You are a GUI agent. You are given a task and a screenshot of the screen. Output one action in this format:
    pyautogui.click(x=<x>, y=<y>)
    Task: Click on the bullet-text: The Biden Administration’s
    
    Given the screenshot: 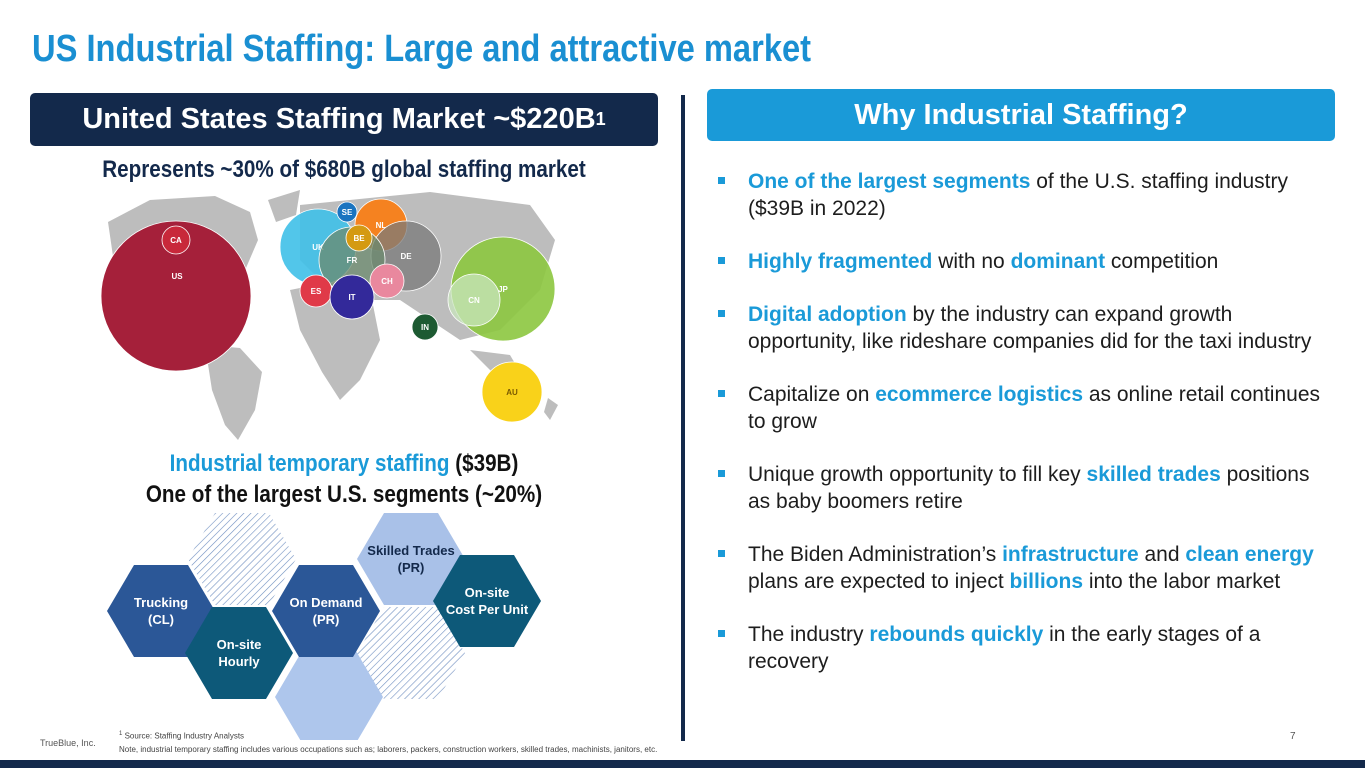 What is the action you would take?
    pyautogui.click(x=875, y=554)
    